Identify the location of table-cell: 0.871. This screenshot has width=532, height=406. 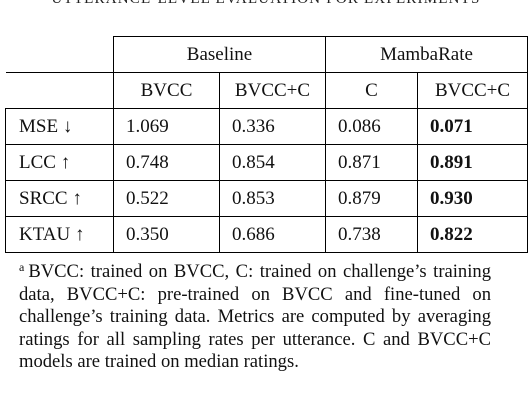
(371, 162).